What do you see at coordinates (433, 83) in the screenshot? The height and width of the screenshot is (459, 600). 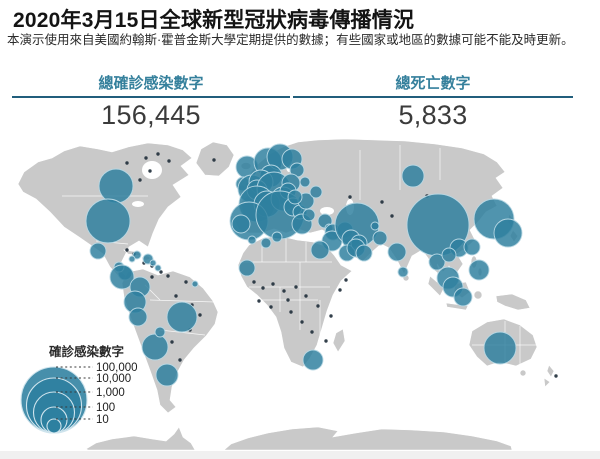 I see `stat-deaths-label: 總死亡數字` at bounding box center [433, 83].